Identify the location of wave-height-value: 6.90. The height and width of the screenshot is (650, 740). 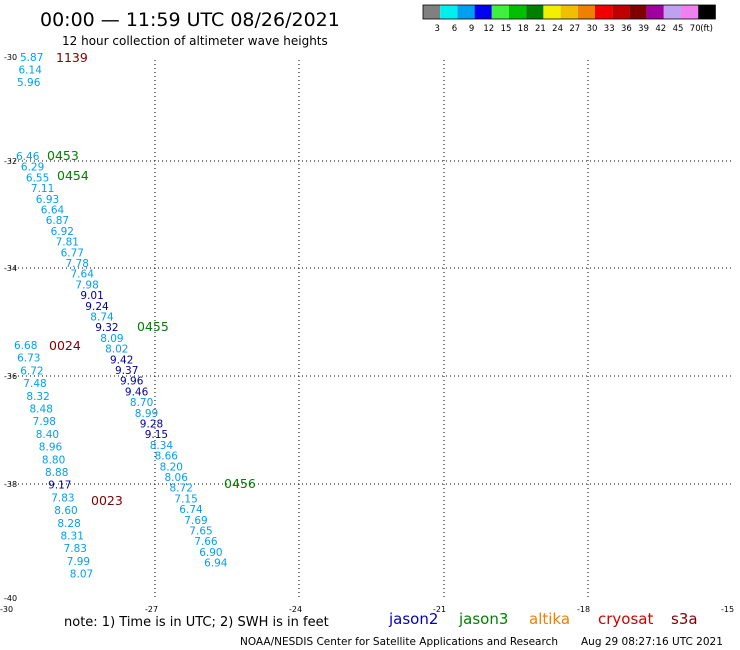
(210, 553).